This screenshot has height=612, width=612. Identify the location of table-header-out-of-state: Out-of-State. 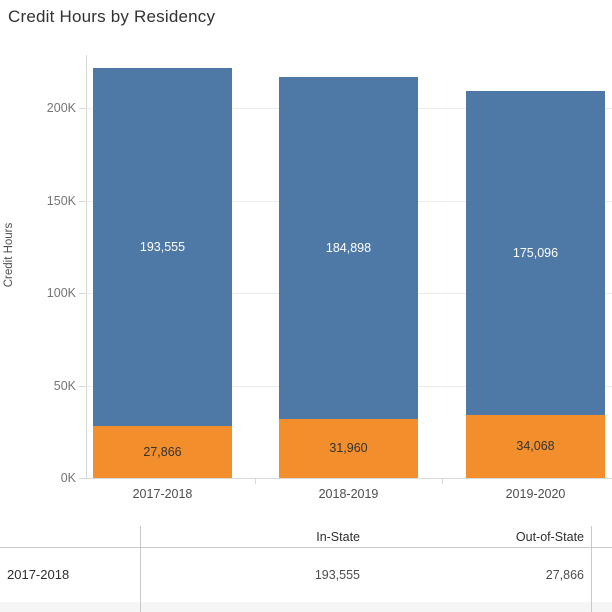
(549, 537).